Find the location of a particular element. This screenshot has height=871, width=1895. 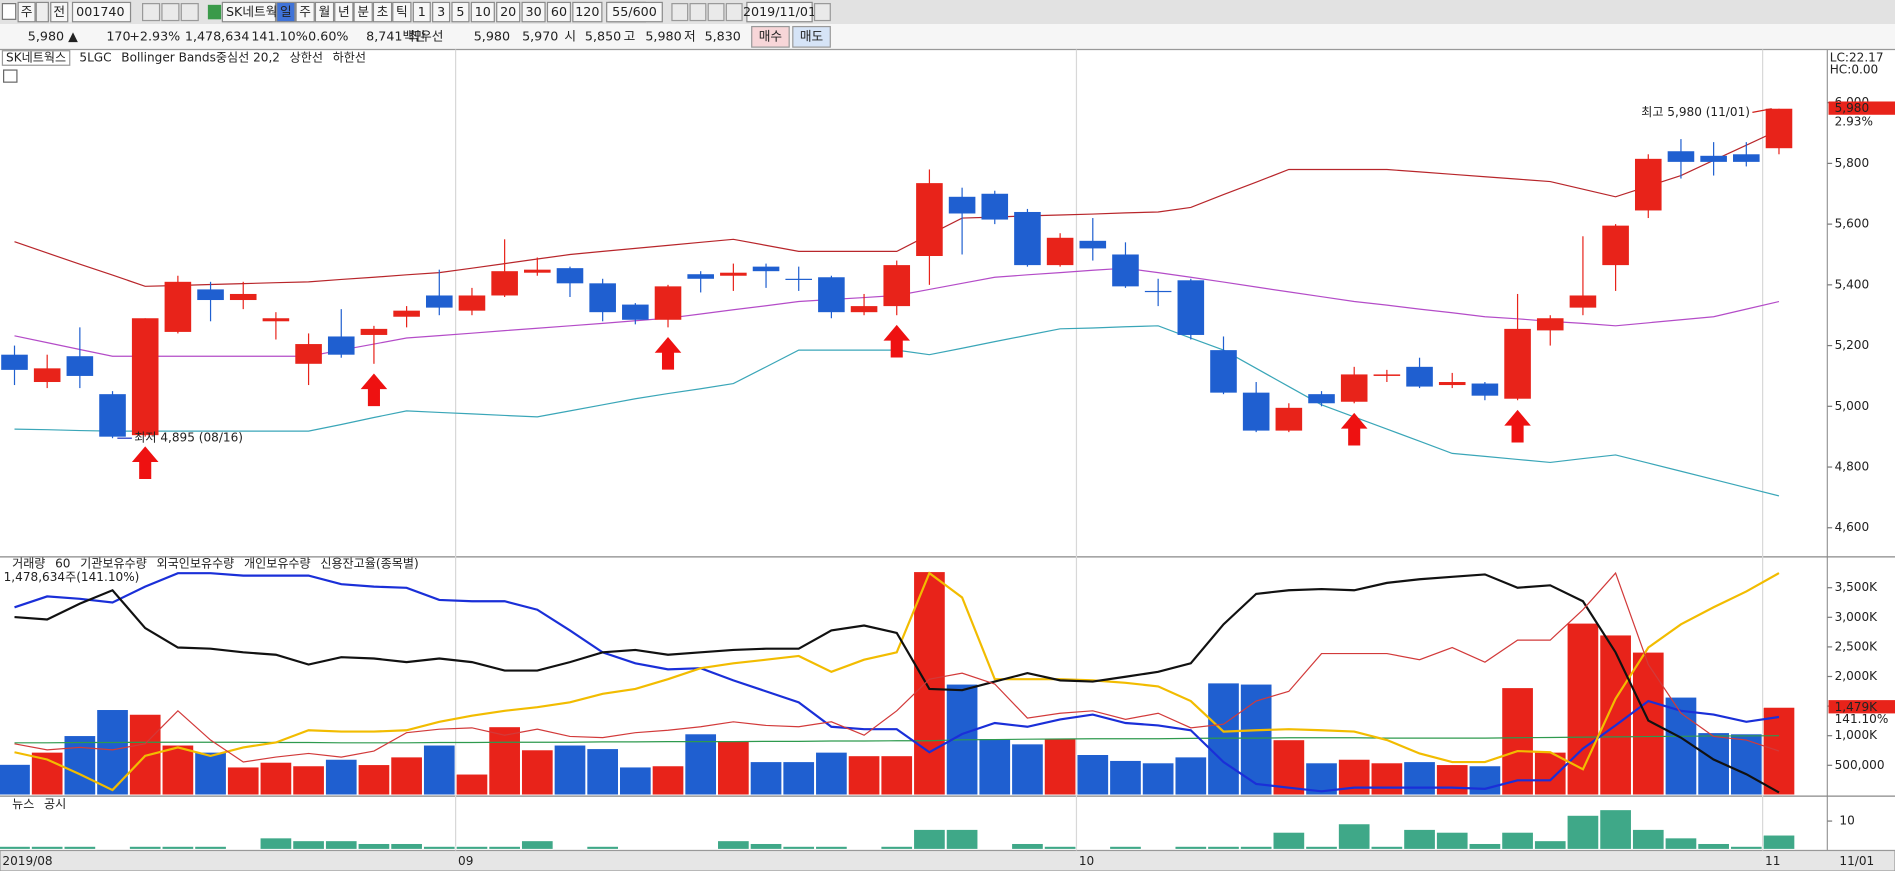

toolbar-label: 60 is located at coordinates (559, 11).